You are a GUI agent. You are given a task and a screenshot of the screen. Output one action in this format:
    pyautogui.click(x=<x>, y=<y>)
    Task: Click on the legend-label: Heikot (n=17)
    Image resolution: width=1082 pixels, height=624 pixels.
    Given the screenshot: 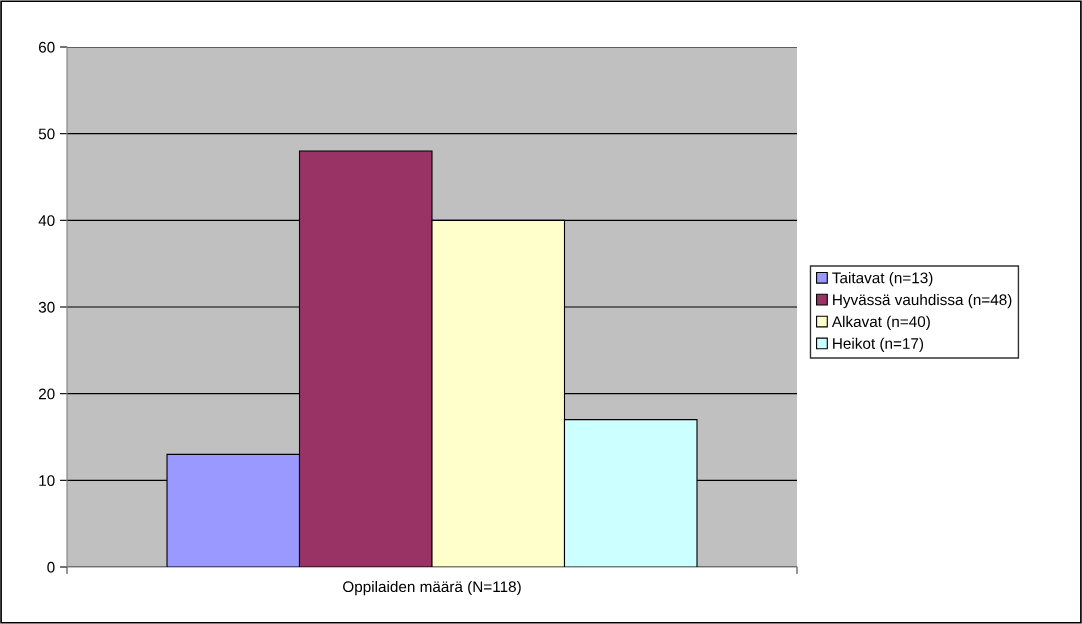 What is the action you would take?
    pyautogui.click(x=878, y=344)
    